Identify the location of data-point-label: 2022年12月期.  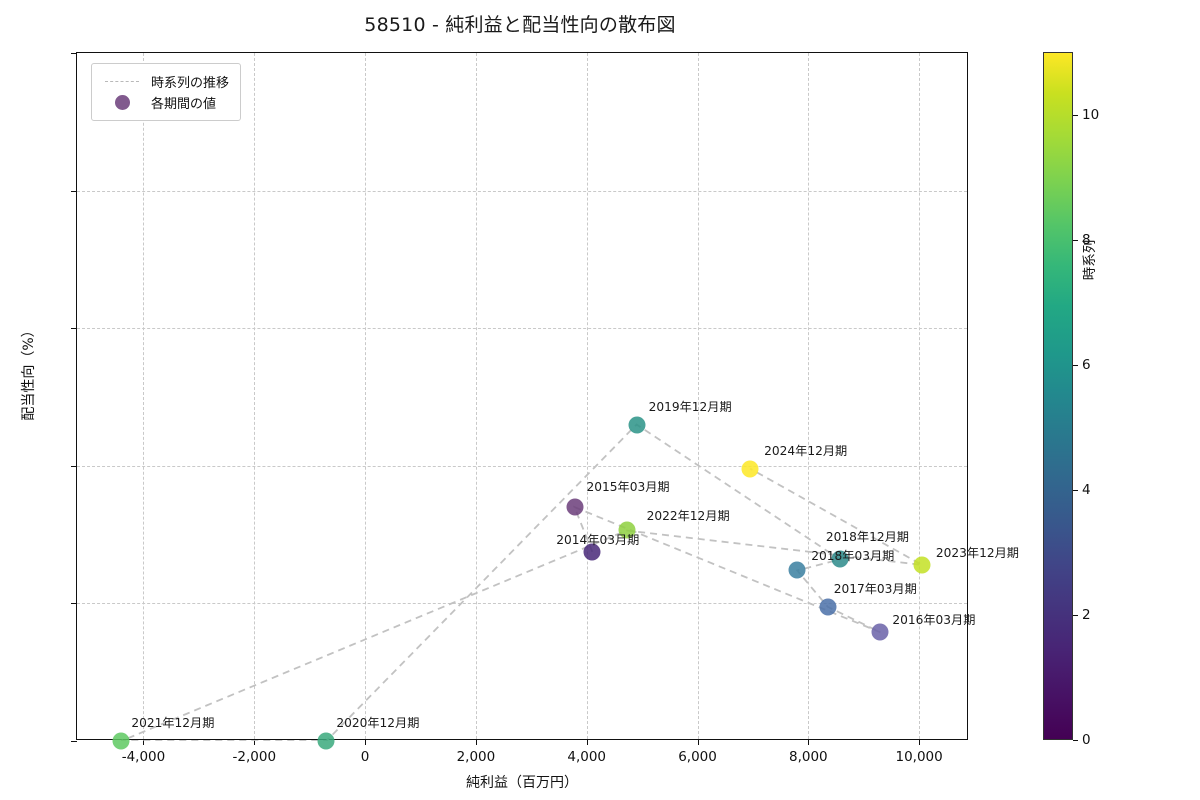
(688, 516).